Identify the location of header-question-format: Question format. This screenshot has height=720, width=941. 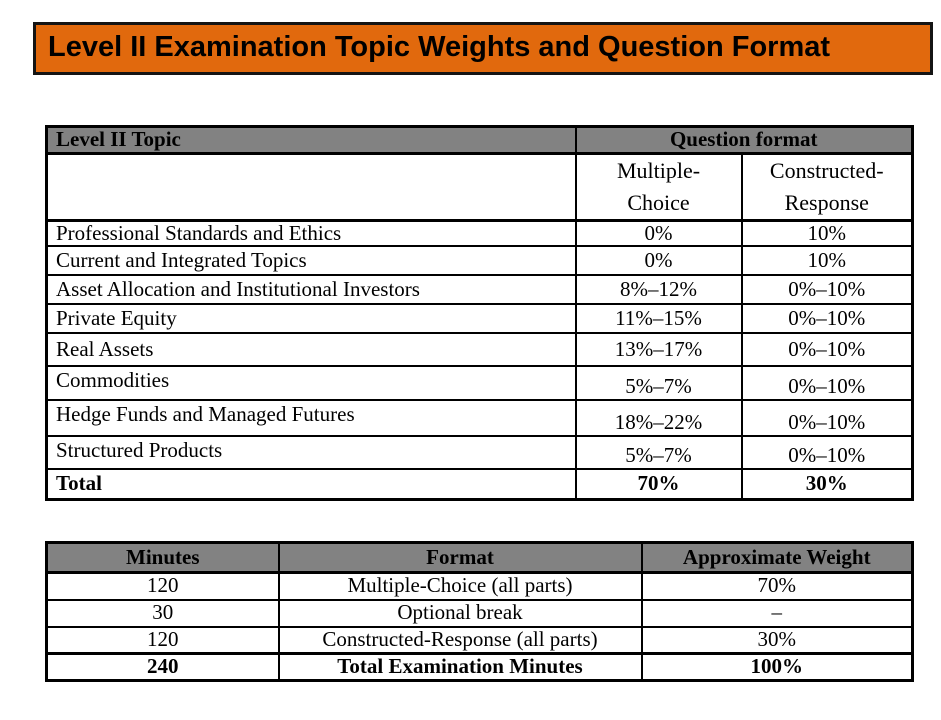
(744, 140).